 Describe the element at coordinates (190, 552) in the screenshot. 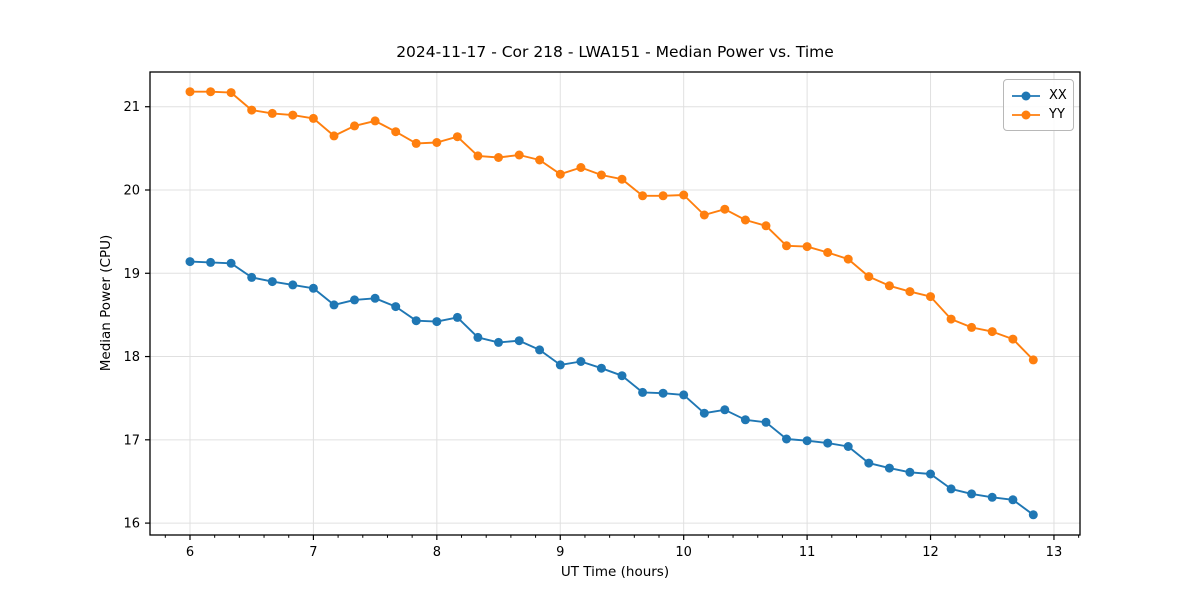

I see `x-tick-label: 6` at that location.